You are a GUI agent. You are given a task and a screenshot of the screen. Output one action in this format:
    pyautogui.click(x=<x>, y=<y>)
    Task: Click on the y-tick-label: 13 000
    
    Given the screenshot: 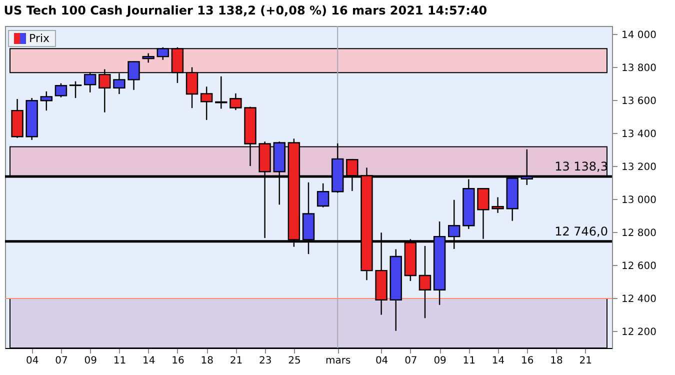 What is the action you would take?
    pyautogui.click(x=639, y=200)
    